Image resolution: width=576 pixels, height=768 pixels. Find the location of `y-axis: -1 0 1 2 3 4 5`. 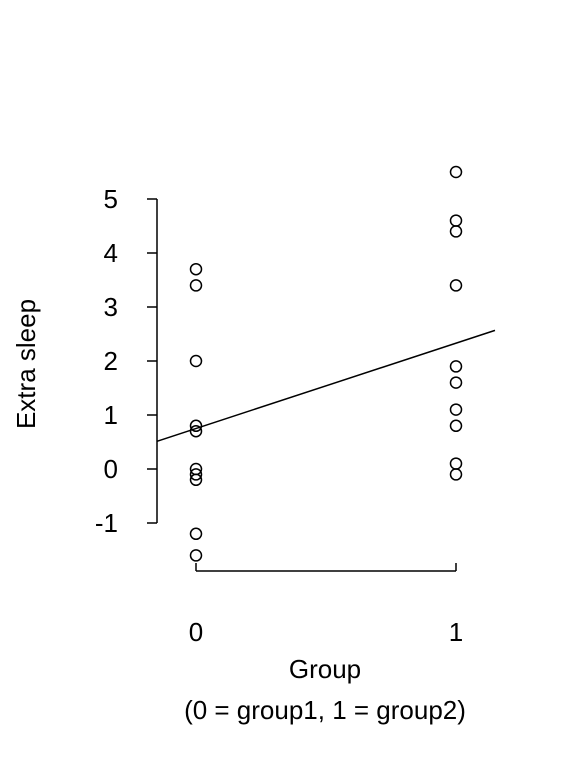

y-axis: -1 0 1 2 3 4 5 is located at coordinates (126, 361).